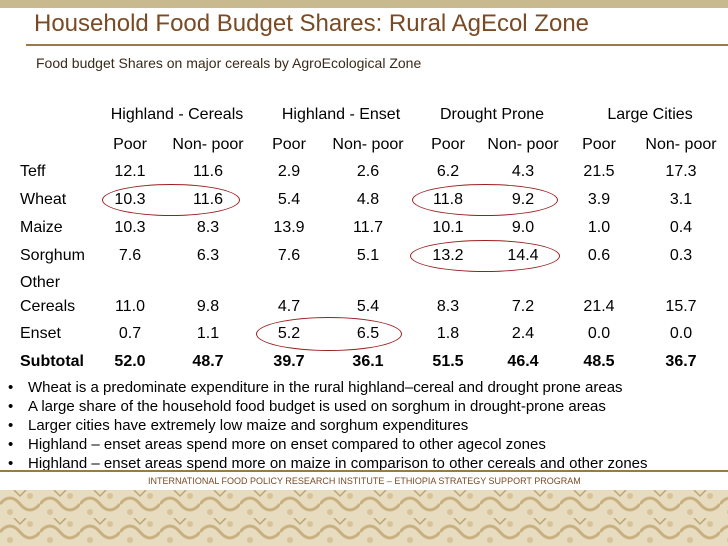 This screenshot has width=728, height=546. Describe the element at coordinates (52, 361) in the screenshot. I see `row-label-subtotal: Subtotal` at that location.